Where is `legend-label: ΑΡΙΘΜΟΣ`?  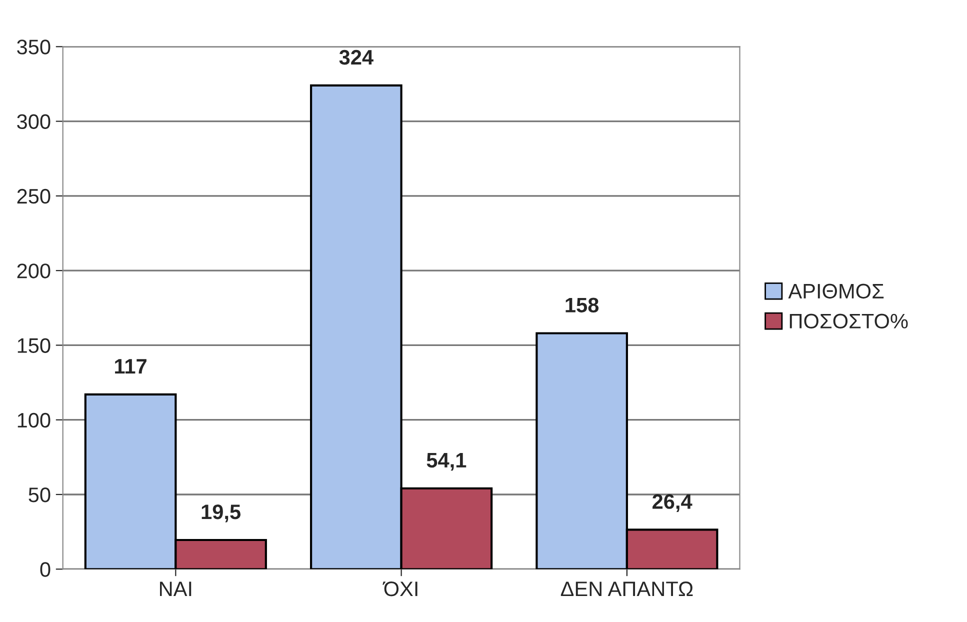
legend-label: ΑΡΙΘΜΟΣ is located at coordinates (836, 291).